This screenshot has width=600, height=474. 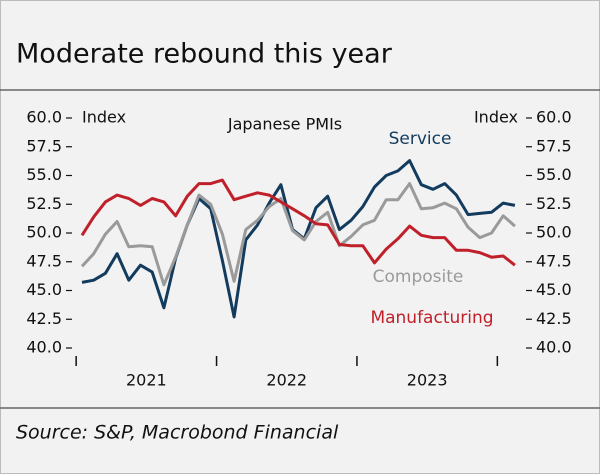 I want to click on y2-tick-label: 42.5, so click(x=554, y=318).